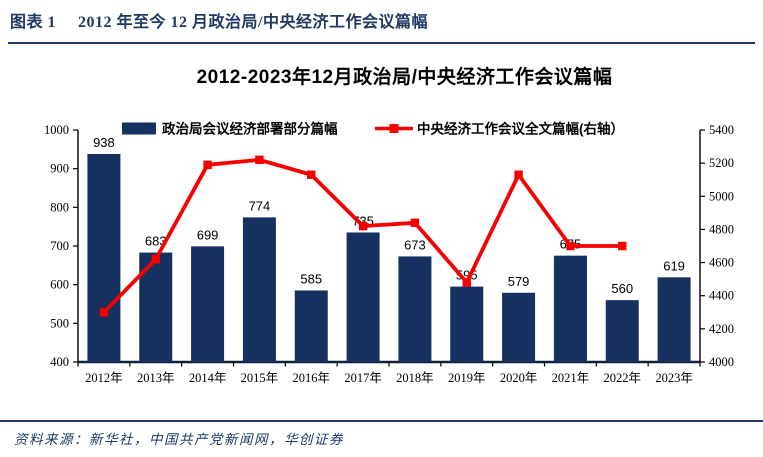 The height and width of the screenshot is (457, 763). What do you see at coordinates (208, 378) in the screenshot?
I see `x-axis-category-label: 2014年` at bounding box center [208, 378].